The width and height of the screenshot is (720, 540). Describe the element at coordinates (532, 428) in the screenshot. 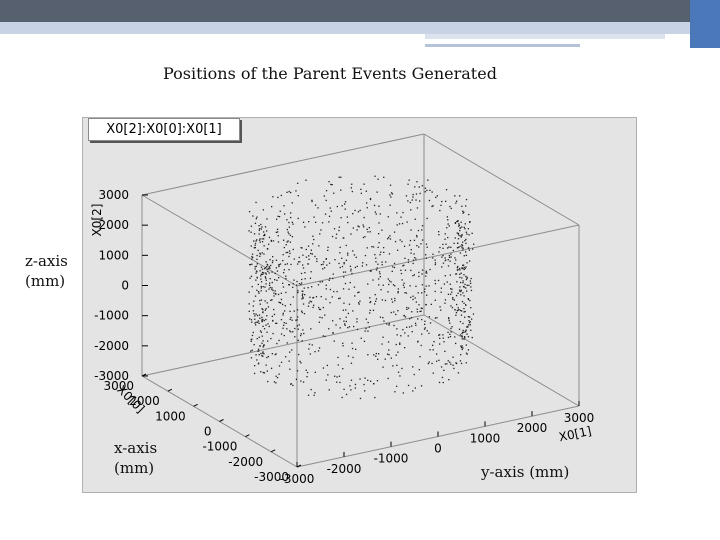

I see `x1-tick-label: 2000` at that location.